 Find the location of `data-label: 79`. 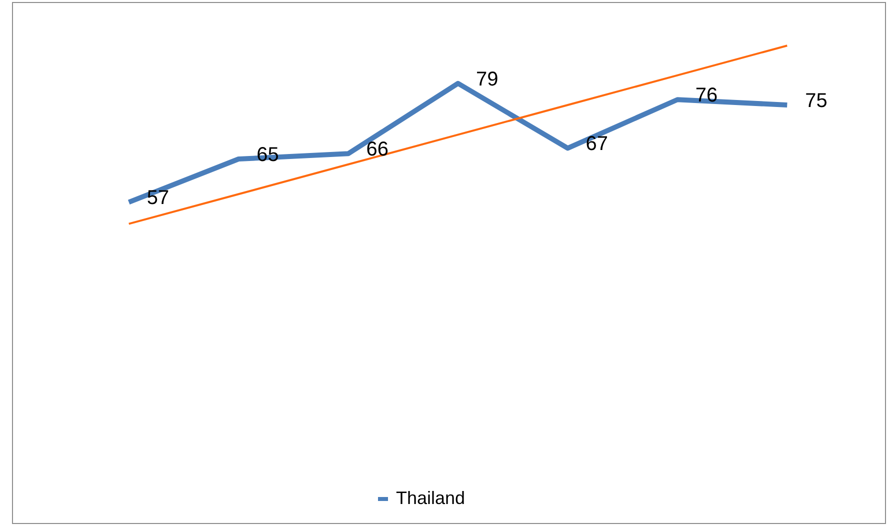

data-label: 79 is located at coordinates (487, 79).